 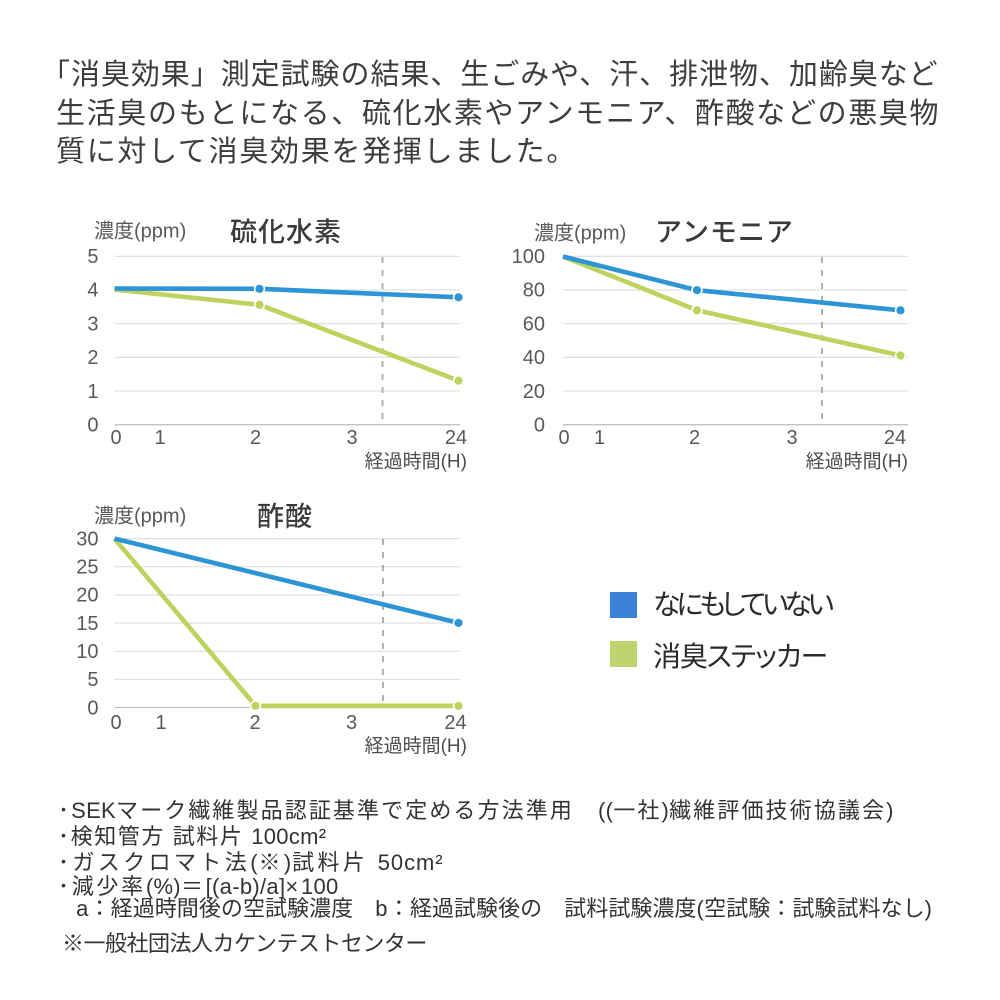 What do you see at coordinates (724, 233) in the screenshot?
I see `svg-text: アンモニア` at bounding box center [724, 233].